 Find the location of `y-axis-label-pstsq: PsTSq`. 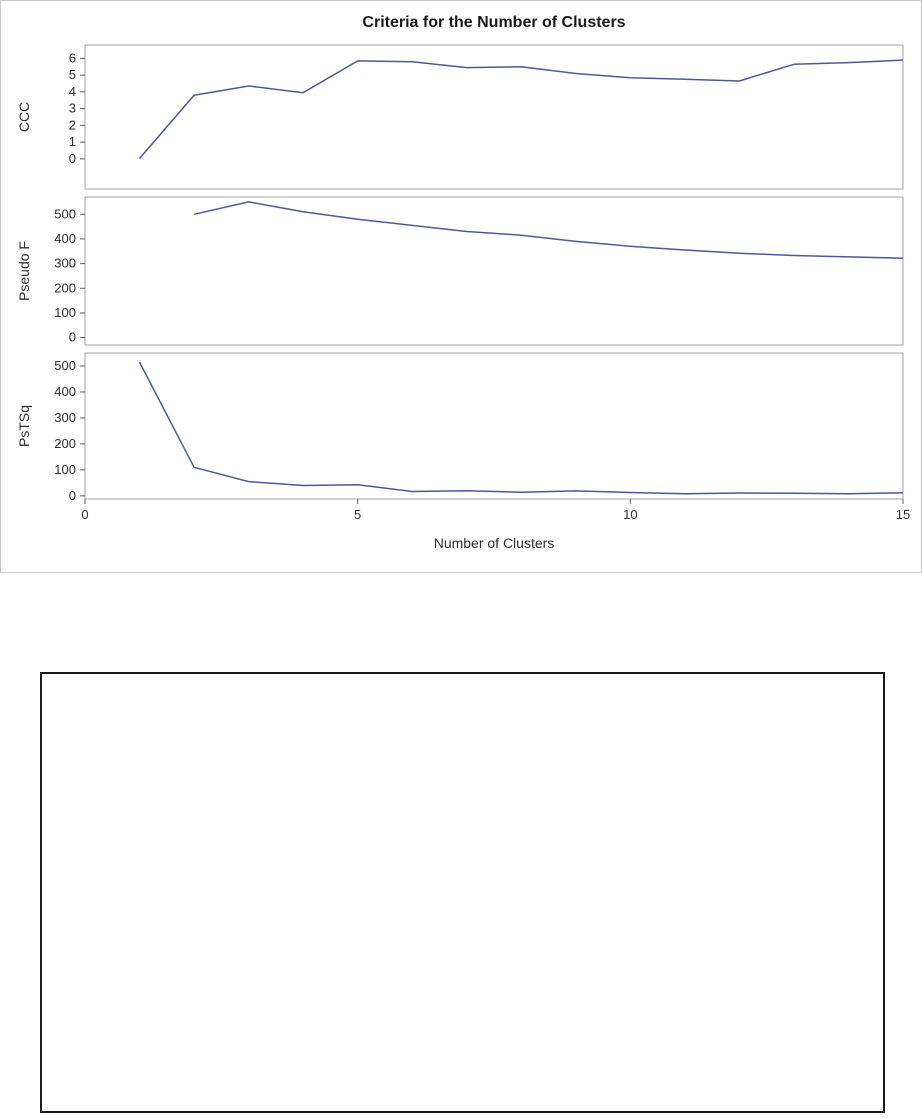

y-axis-label-pstsq: PsTSq is located at coordinates (24, 426).